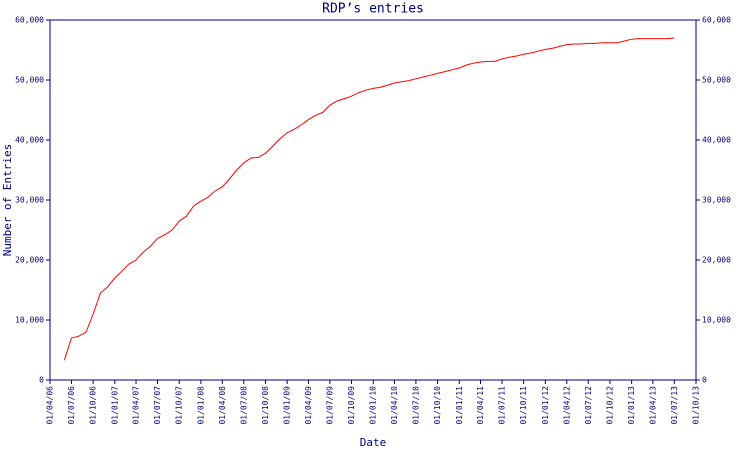  What do you see at coordinates (265, 405) in the screenshot?
I see `x-tick-label: 01/10/08` at bounding box center [265, 405].